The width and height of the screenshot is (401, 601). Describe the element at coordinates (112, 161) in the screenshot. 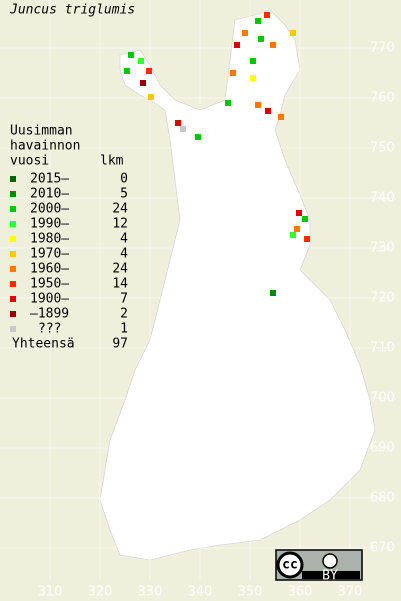

I see `legend-count-header: lkm` at that location.